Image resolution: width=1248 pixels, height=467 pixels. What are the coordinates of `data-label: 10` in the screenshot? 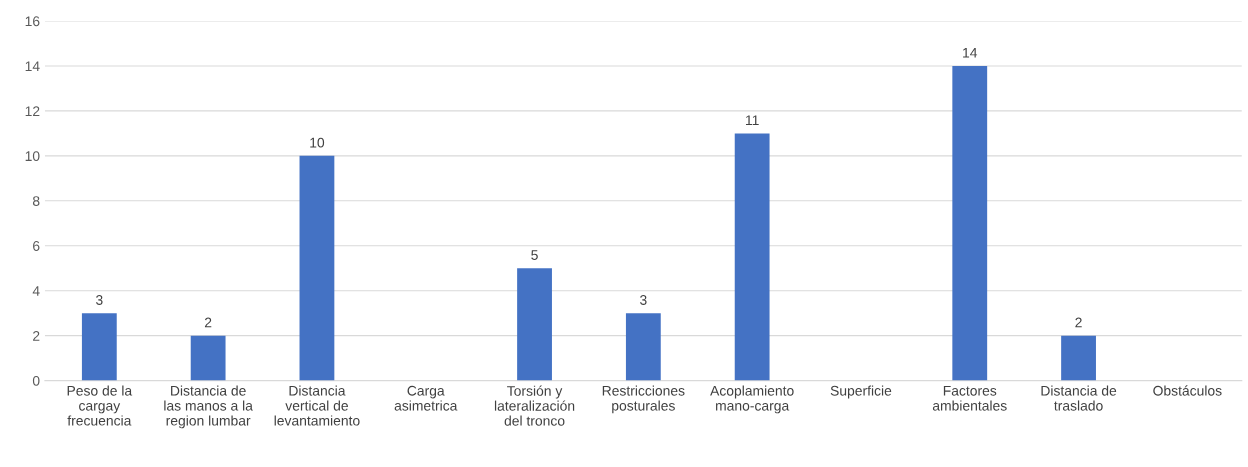 It's located at (317, 142).